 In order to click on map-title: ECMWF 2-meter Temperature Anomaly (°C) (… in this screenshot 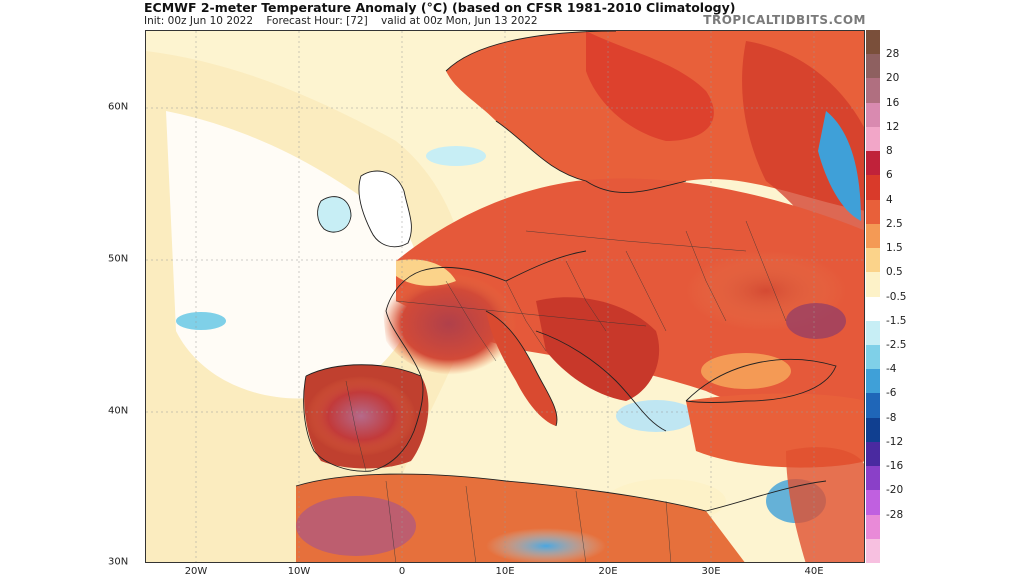, I will do `click(440, 7)`.